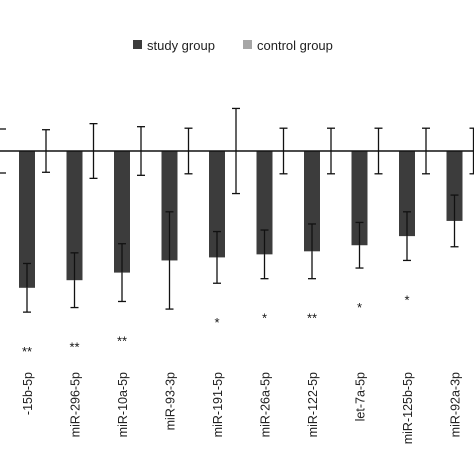 This screenshot has width=474, height=474. What do you see at coordinates (361, 396) in the screenshot?
I see `tick-label-let-7a-5p: let-7a-5p` at bounding box center [361, 396].